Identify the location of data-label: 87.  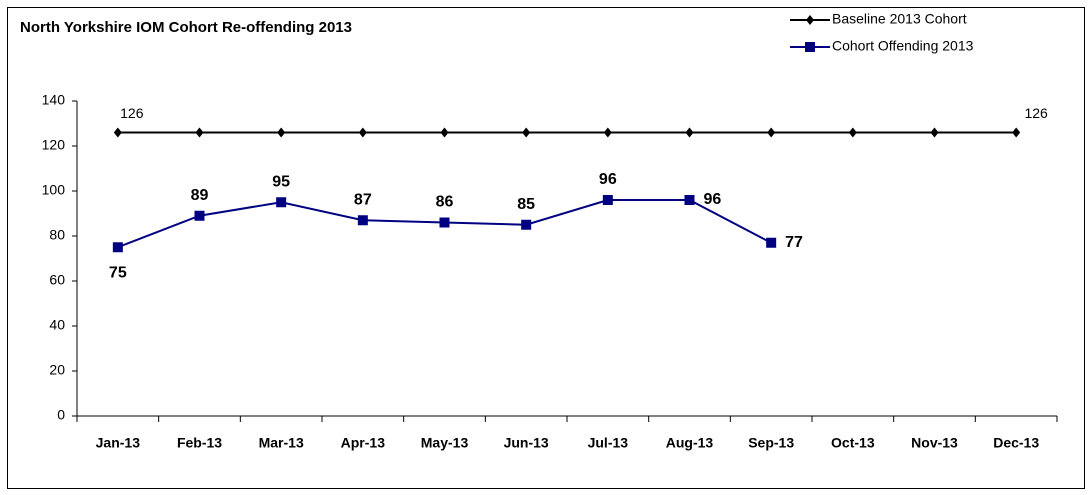
(363, 199).